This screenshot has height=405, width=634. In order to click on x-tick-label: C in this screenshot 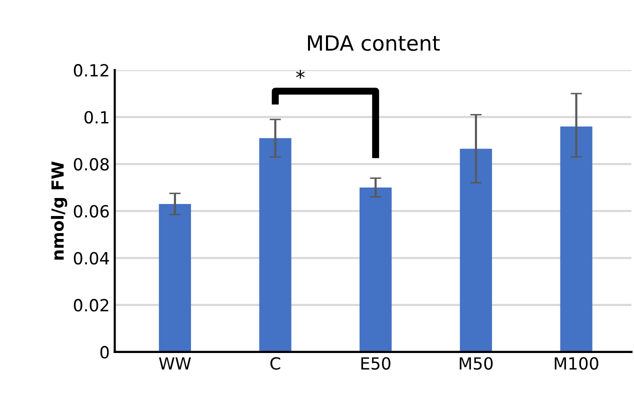, I will do `click(275, 363)`.